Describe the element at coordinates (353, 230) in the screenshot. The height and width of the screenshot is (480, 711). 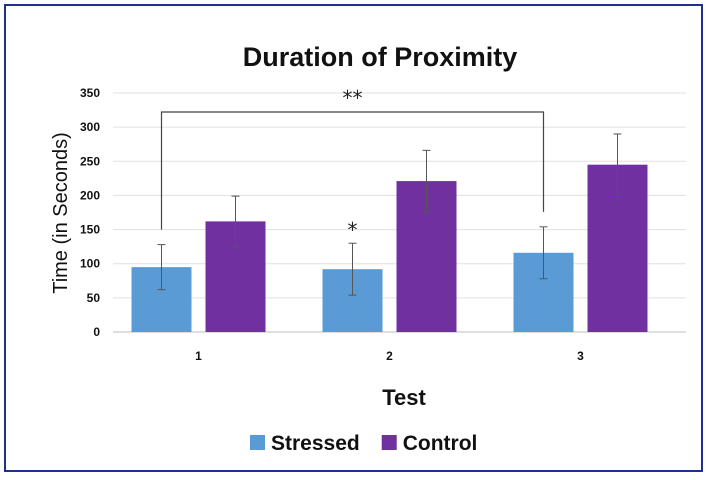
I see `significance-marker: *` at that location.